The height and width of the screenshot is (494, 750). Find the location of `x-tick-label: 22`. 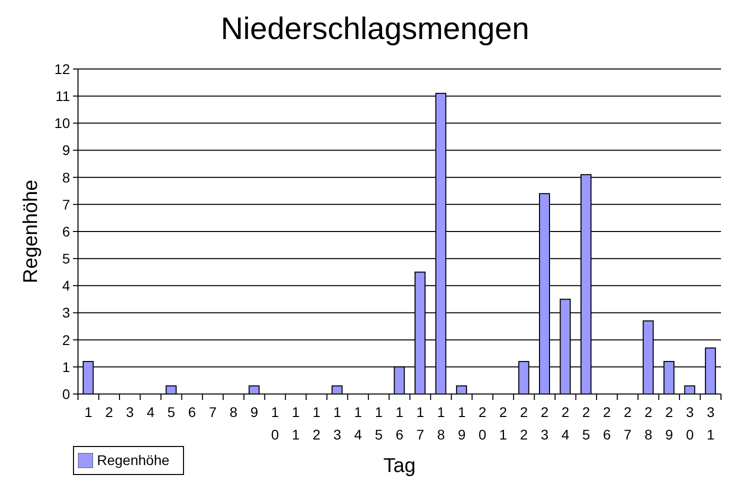

x-tick-label: 22 is located at coordinates (524, 426).